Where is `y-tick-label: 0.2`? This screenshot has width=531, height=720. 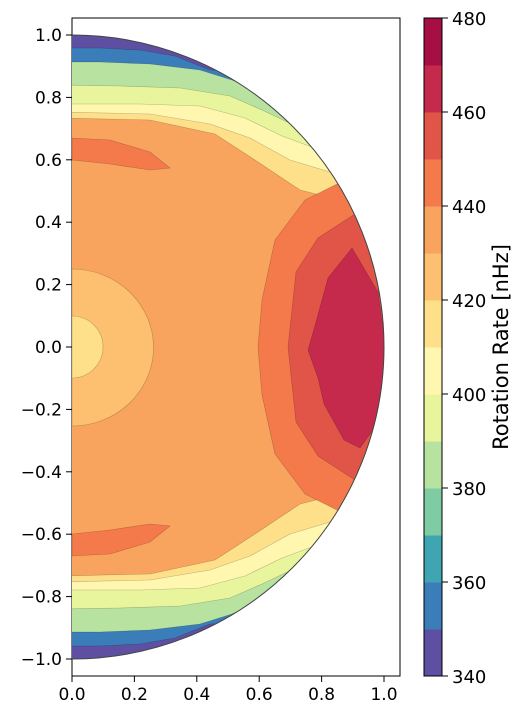 y-tick-label: 0.2 is located at coordinates (48, 286).